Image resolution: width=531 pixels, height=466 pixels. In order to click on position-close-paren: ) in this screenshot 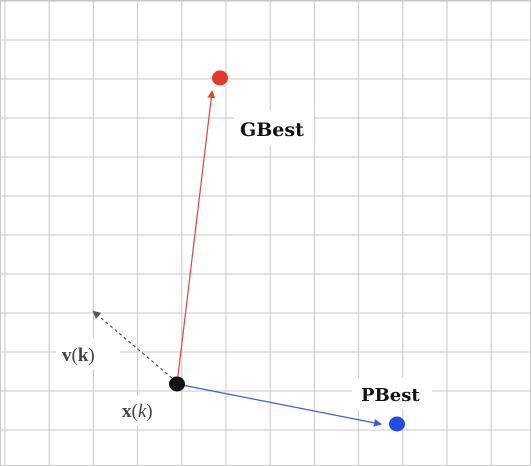, I will do `click(149, 411)`.